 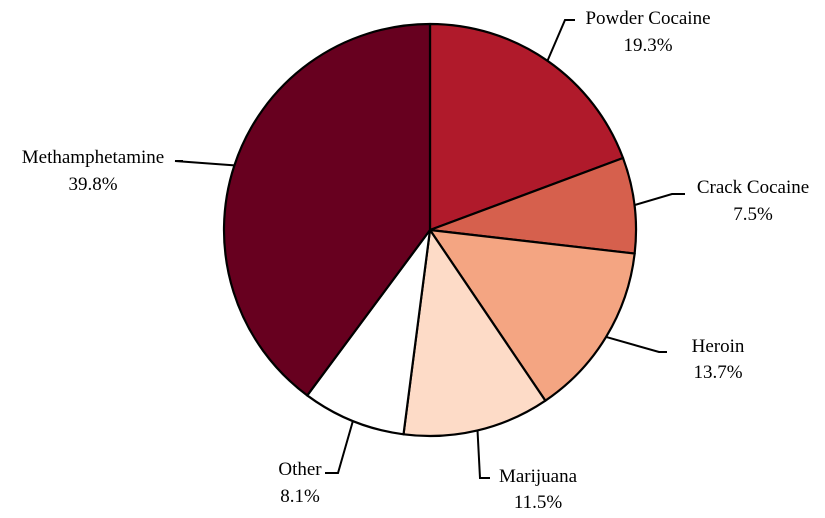 What do you see at coordinates (300, 483) in the screenshot?
I see `label-other: Other 8.1%` at bounding box center [300, 483].